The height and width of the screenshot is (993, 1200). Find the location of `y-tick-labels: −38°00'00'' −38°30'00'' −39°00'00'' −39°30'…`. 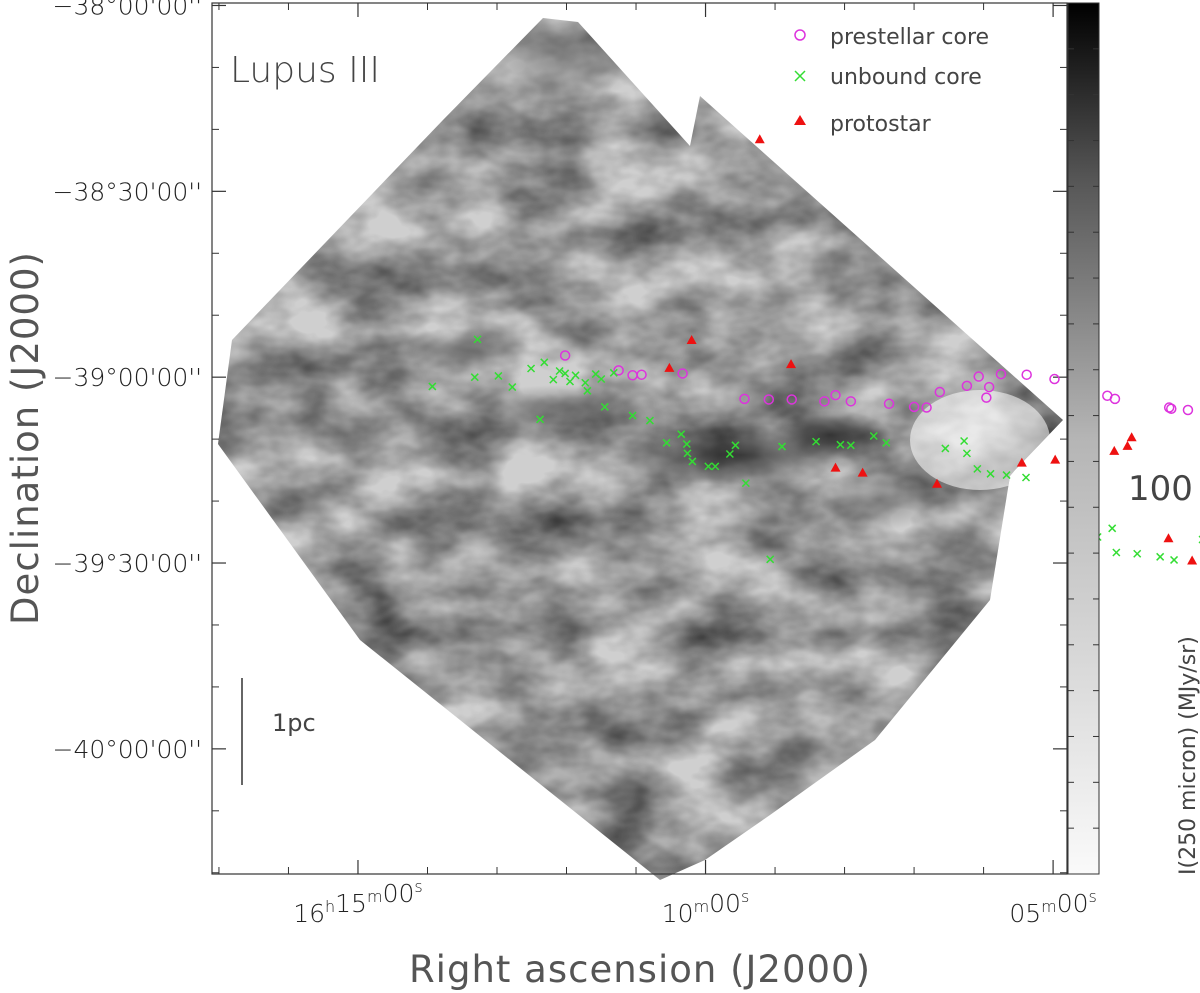

y-tick-labels: −38°00'00'' −38°30'00'' −39°00'00'' −39°30'… is located at coordinates (128, 382).